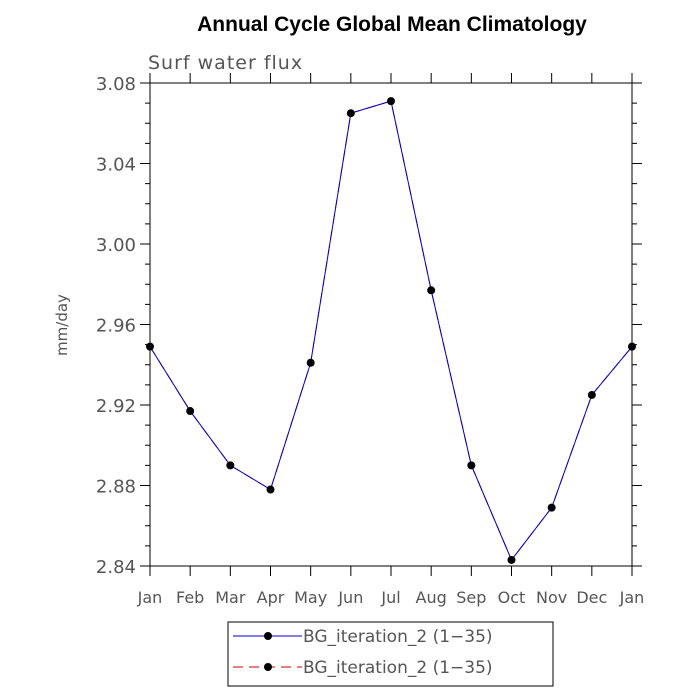  What do you see at coordinates (398, 637) in the screenshot?
I see `legend-label-series-1: BG_iteration_2 (1−35)` at bounding box center [398, 637].